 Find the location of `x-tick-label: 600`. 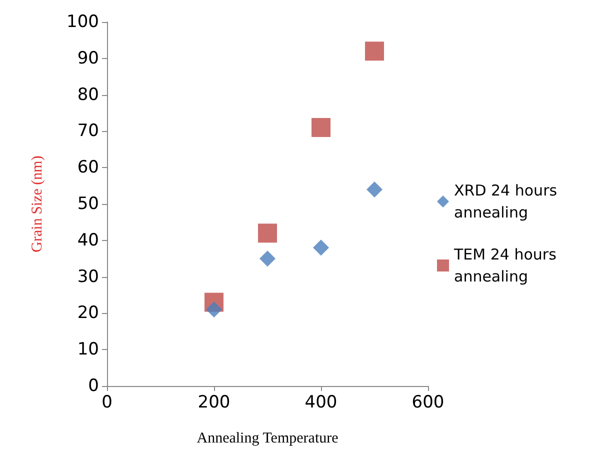

x-tick-label: 600 is located at coordinates (428, 402).